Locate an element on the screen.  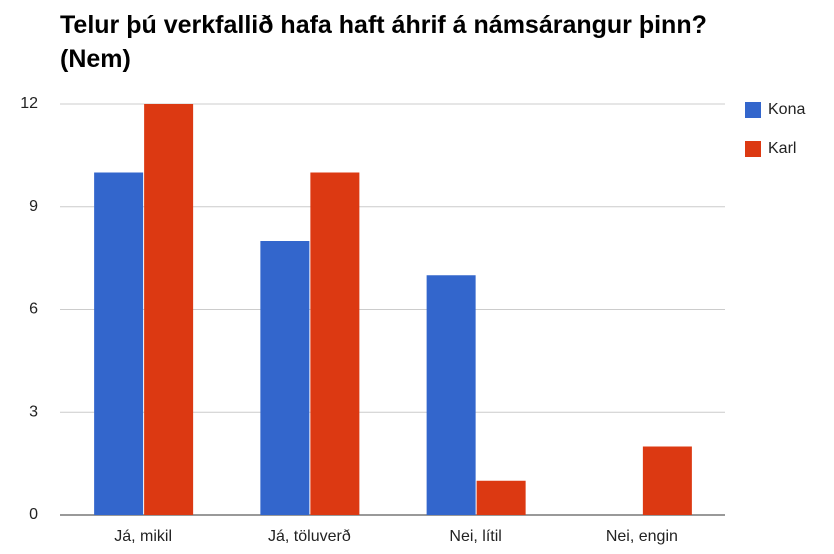
x-tick-label: Nei, engin is located at coordinates (642, 536).